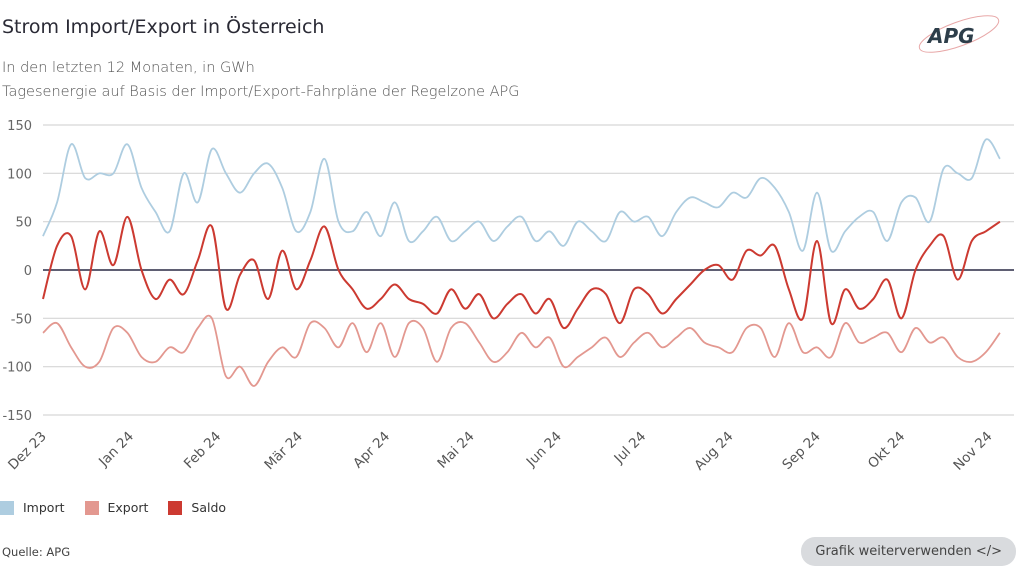  I want to click on svg-text: APG, so click(950, 36).